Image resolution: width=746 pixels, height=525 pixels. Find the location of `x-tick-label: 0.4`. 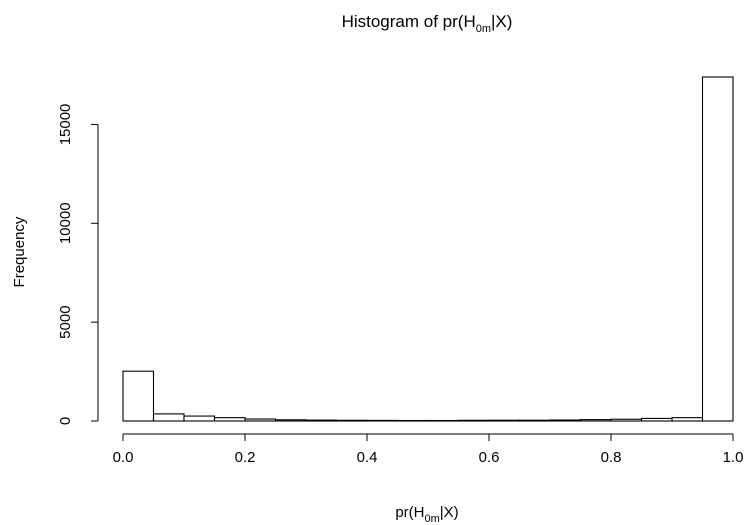

x-tick-label: 0.4 is located at coordinates (367, 457).